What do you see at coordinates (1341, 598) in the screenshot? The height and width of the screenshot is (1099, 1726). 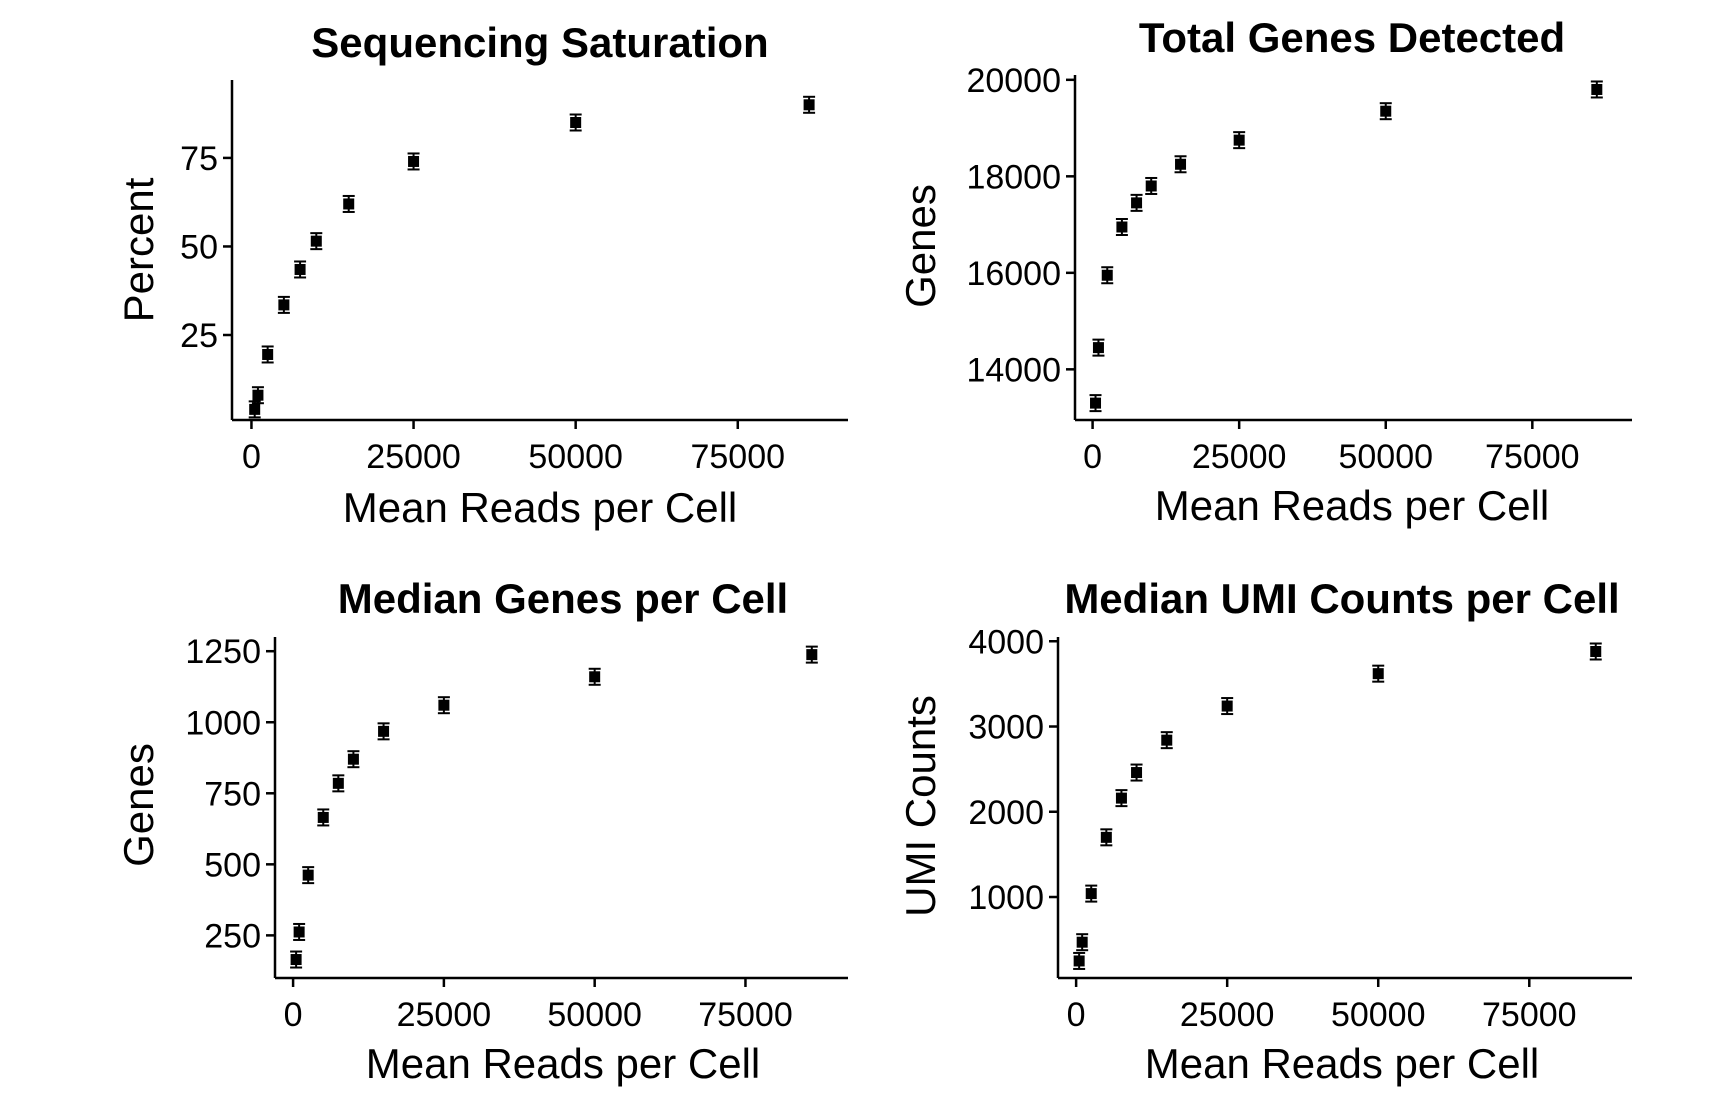 I see `panel-title: Median UMI Counts per Cell` at bounding box center [1341, 598].